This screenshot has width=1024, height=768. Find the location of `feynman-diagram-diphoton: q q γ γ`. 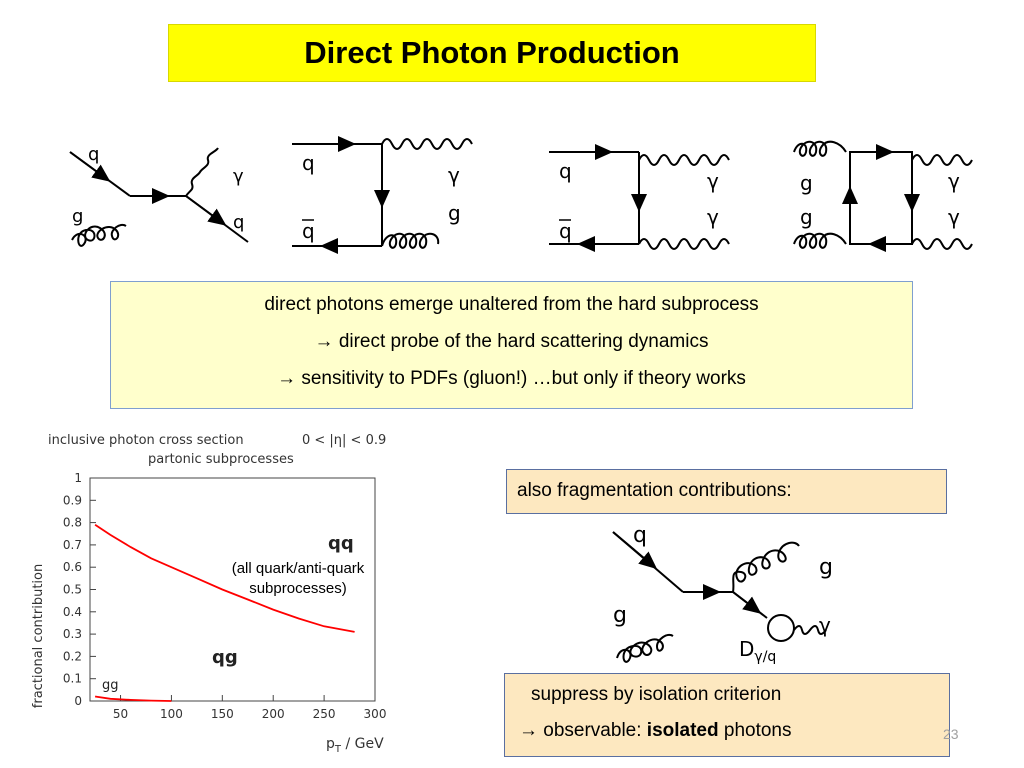

feynman-diagram-diphoton: q q γ γ is located at coordinates (639, 198).